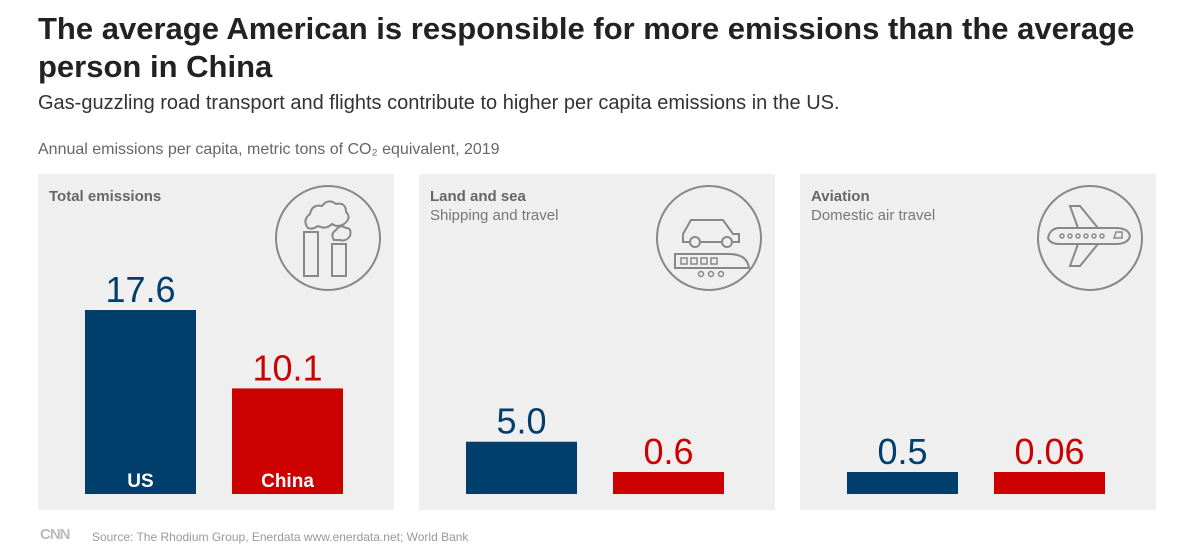 This screenshot has height=544, width=1200. Describe the element at coordinates (521, 421) in the screenshot. I see `value-label-us: 5.0` at that location.